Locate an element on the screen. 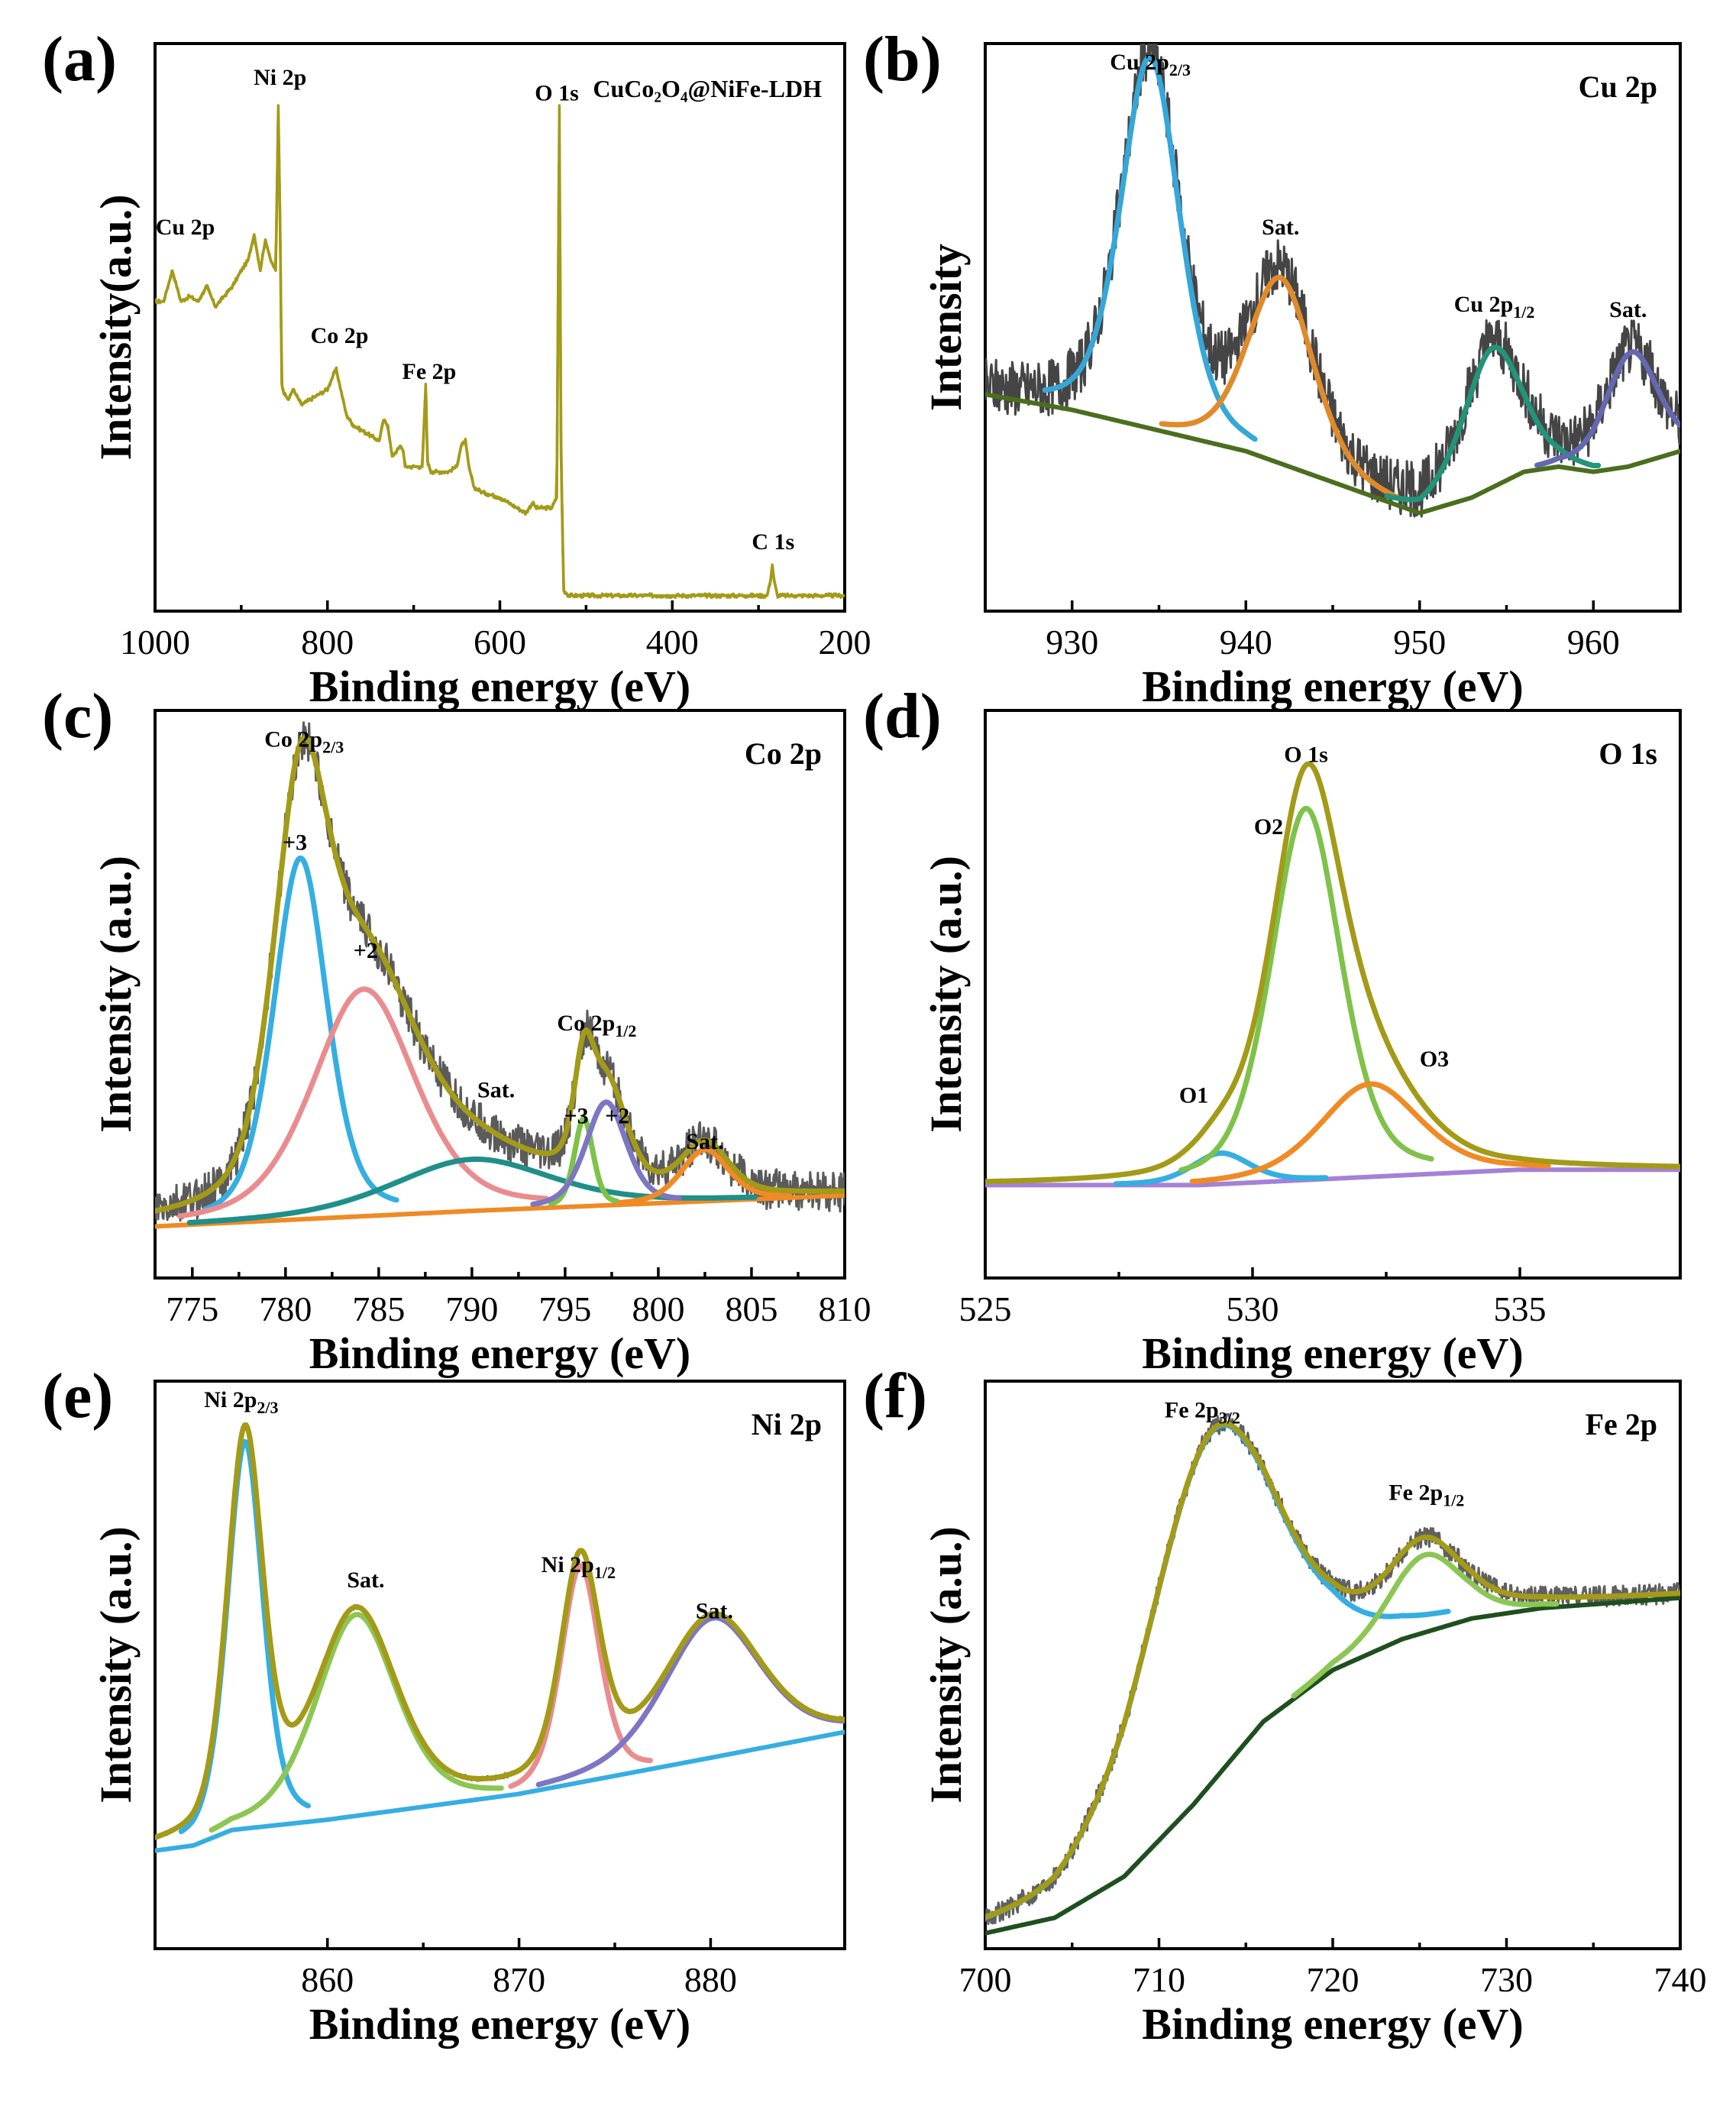  x-tick-label: 700 is located at coordinates (986, 1979).